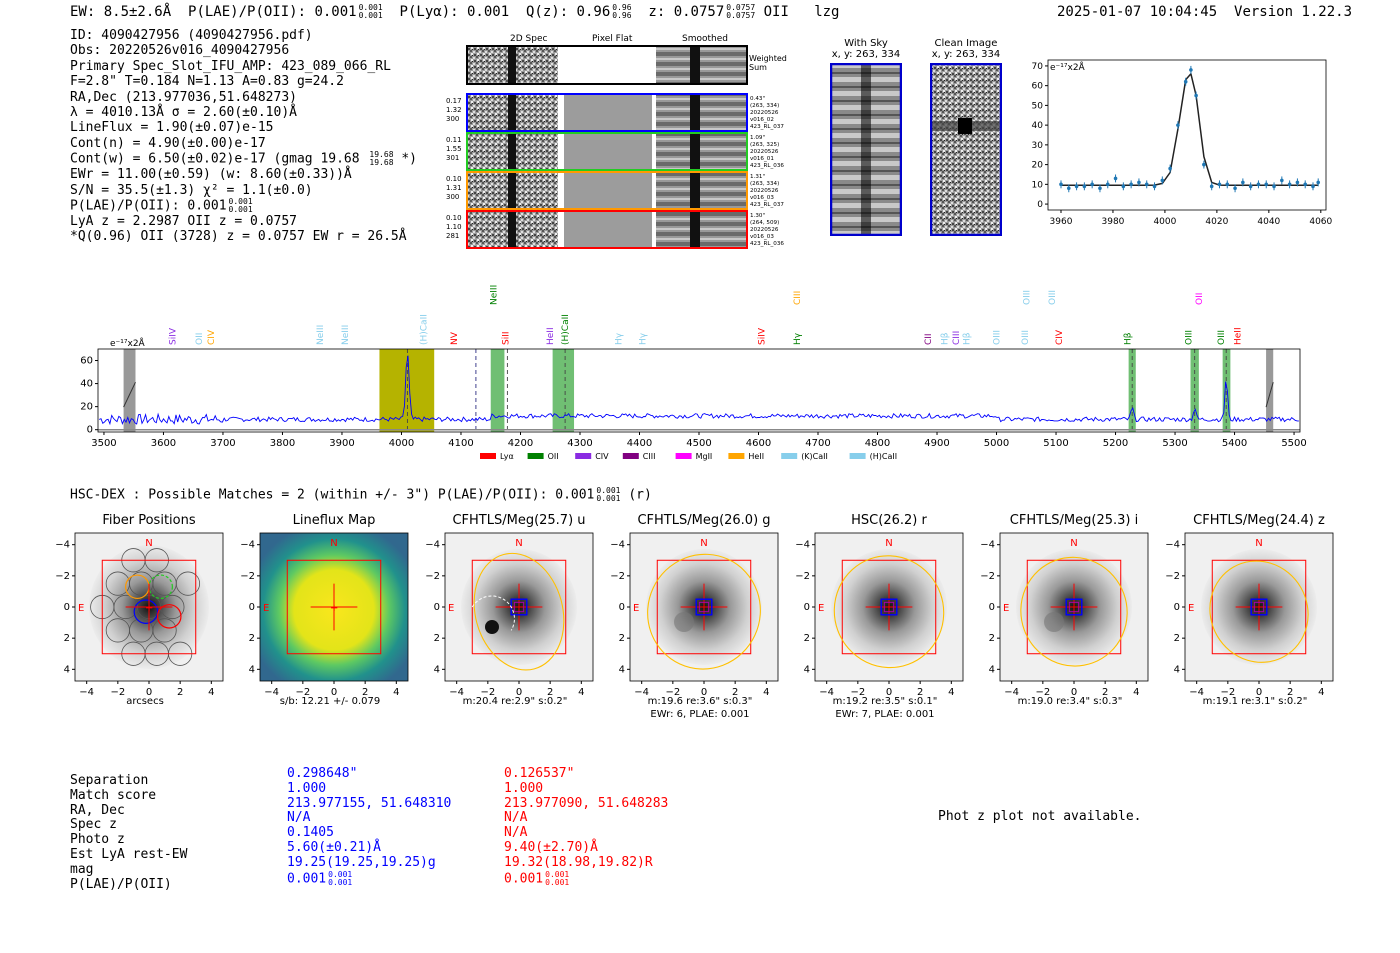 The width and height of the screenshot is (1400, 953). What do you see at coordinates (1070, 701) in the screenshot?
I see `panel-caption: m:19.0 re:3.4" s:0.3"` at bounding box center [1070, 701].